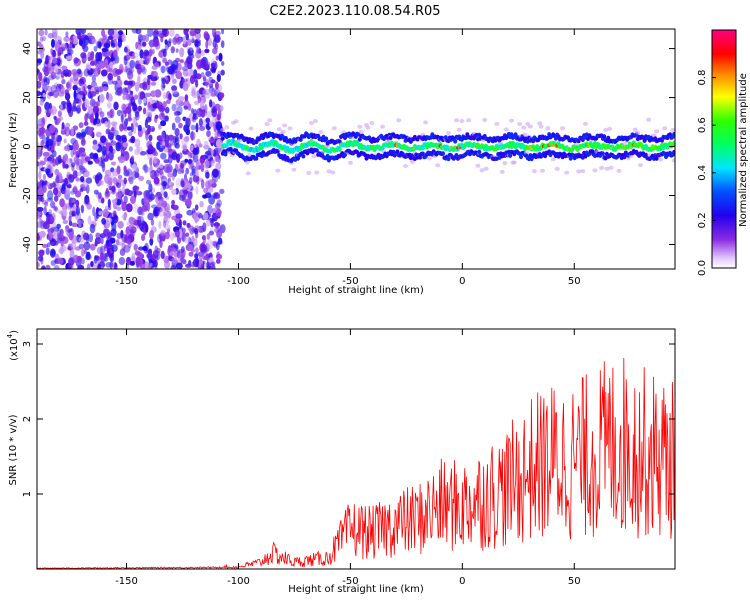  What do you see at coordinates (13, 345) in the screenshot?
I see `svg-text: (x104)` at bounding box center [13, 345].